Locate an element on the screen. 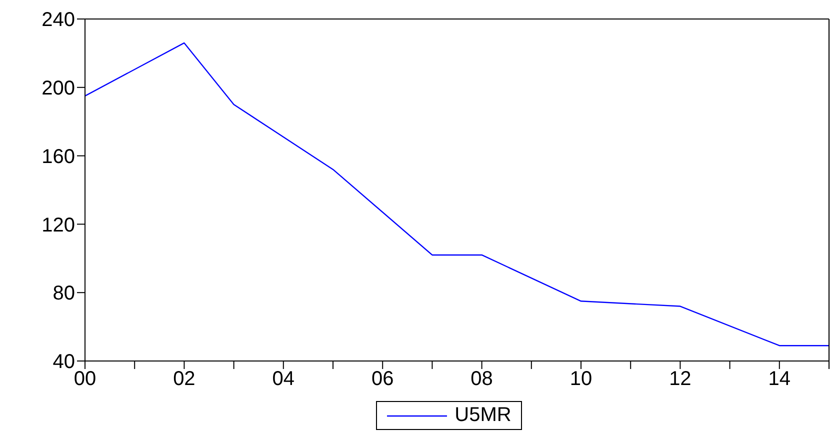 This screenshot has width=830, height=435. y-tick-label: 160 is located at coordinates (58, 157).